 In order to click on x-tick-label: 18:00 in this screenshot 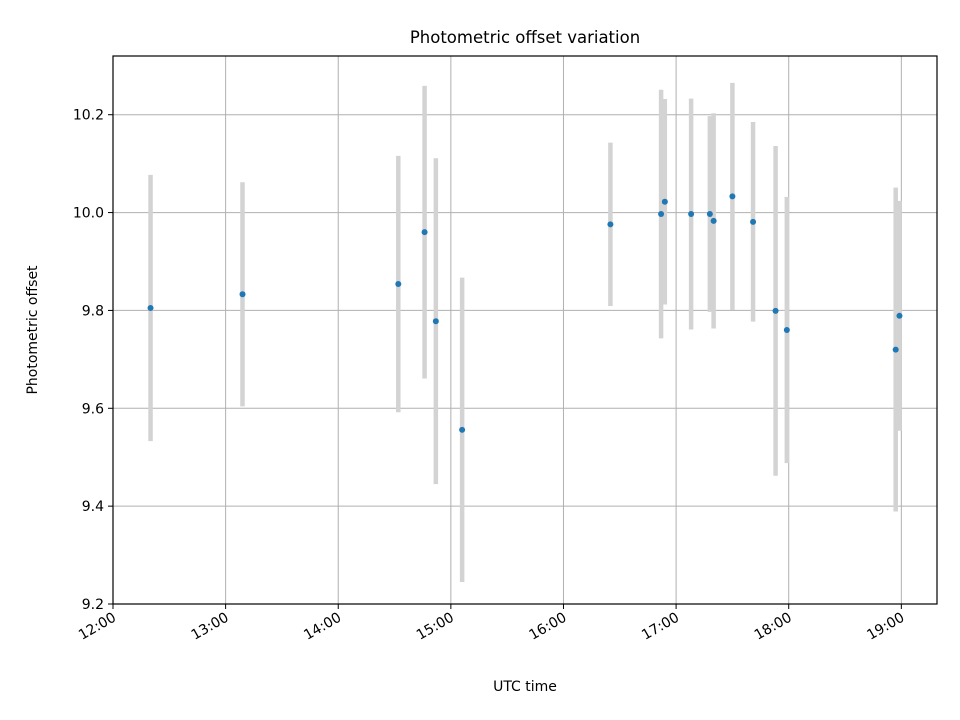, I will do `click(773, 627)`.